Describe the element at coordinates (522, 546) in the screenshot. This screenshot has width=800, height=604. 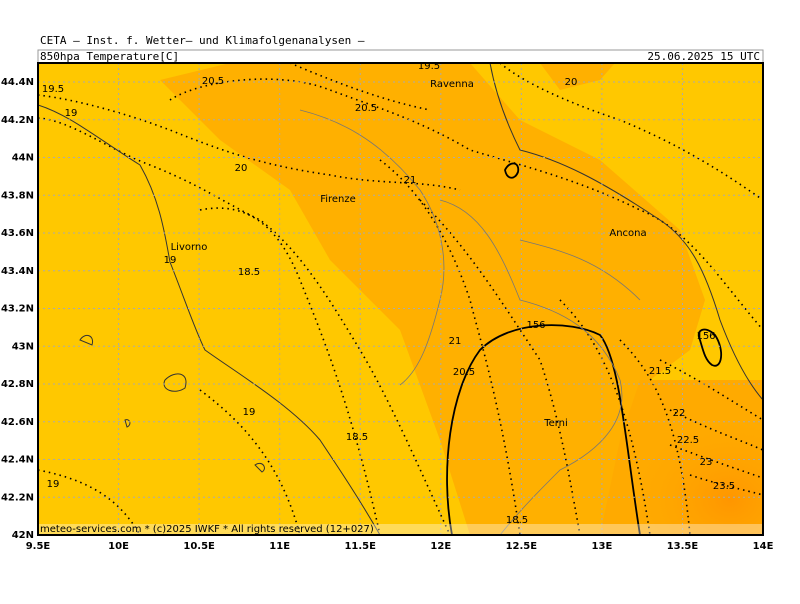
I see `x-axis-label: 12.5E` at that location.